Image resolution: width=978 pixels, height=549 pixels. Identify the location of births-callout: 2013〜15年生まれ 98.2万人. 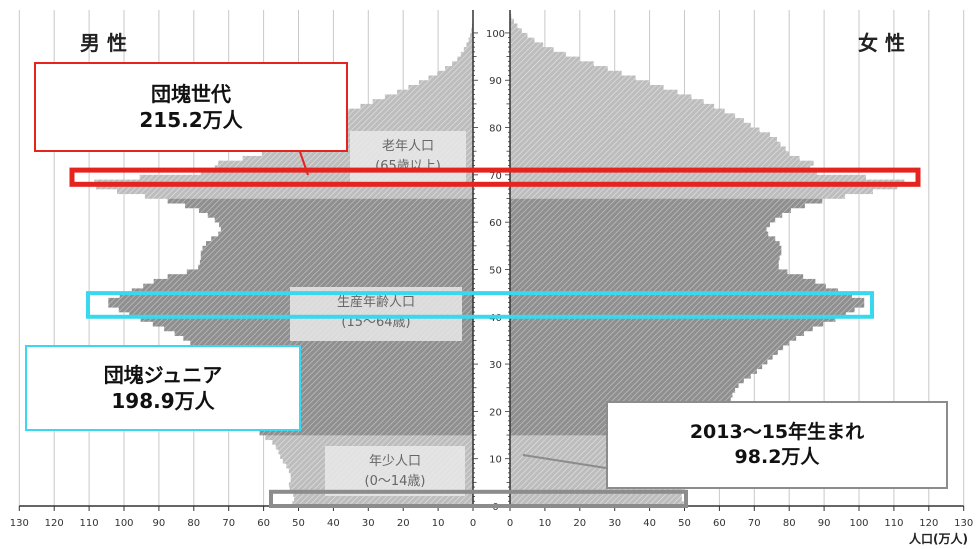
(777, 445).